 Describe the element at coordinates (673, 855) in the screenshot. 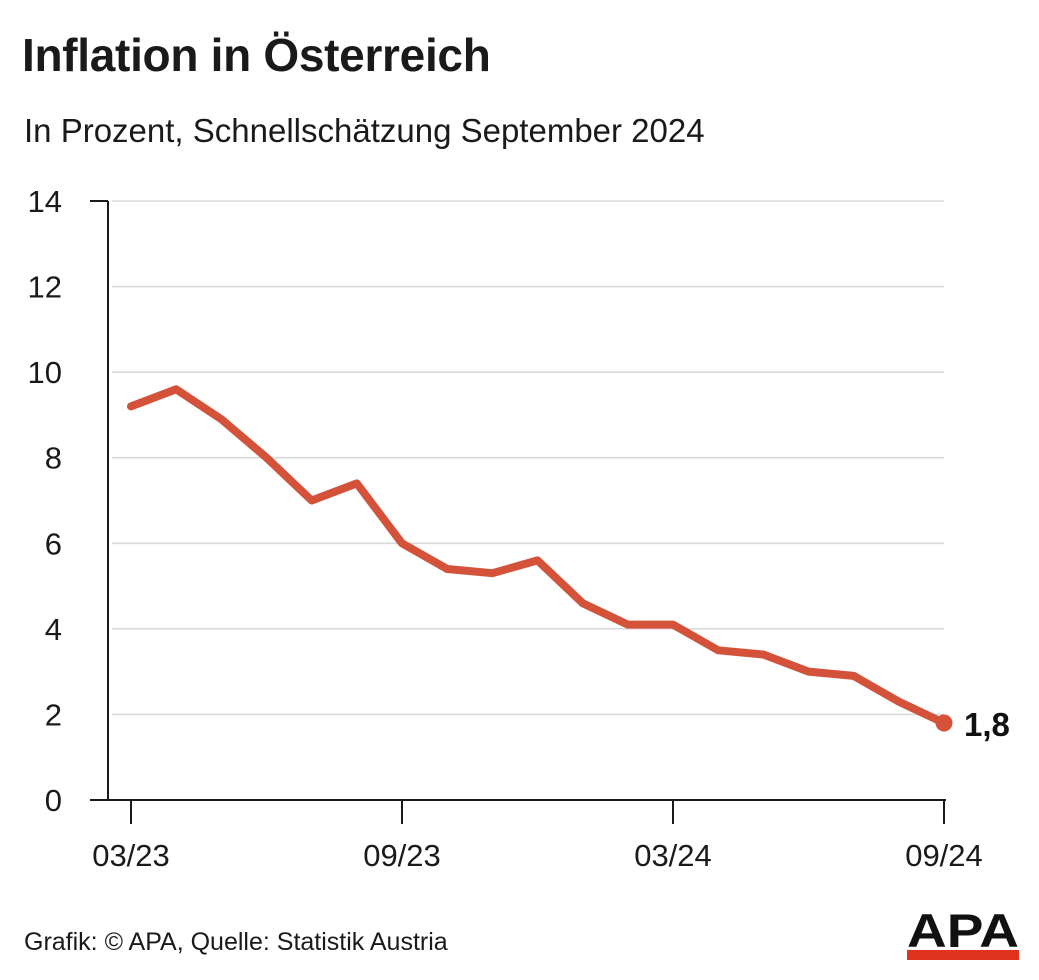

I see `x-tick-label: 03/24` at that location.